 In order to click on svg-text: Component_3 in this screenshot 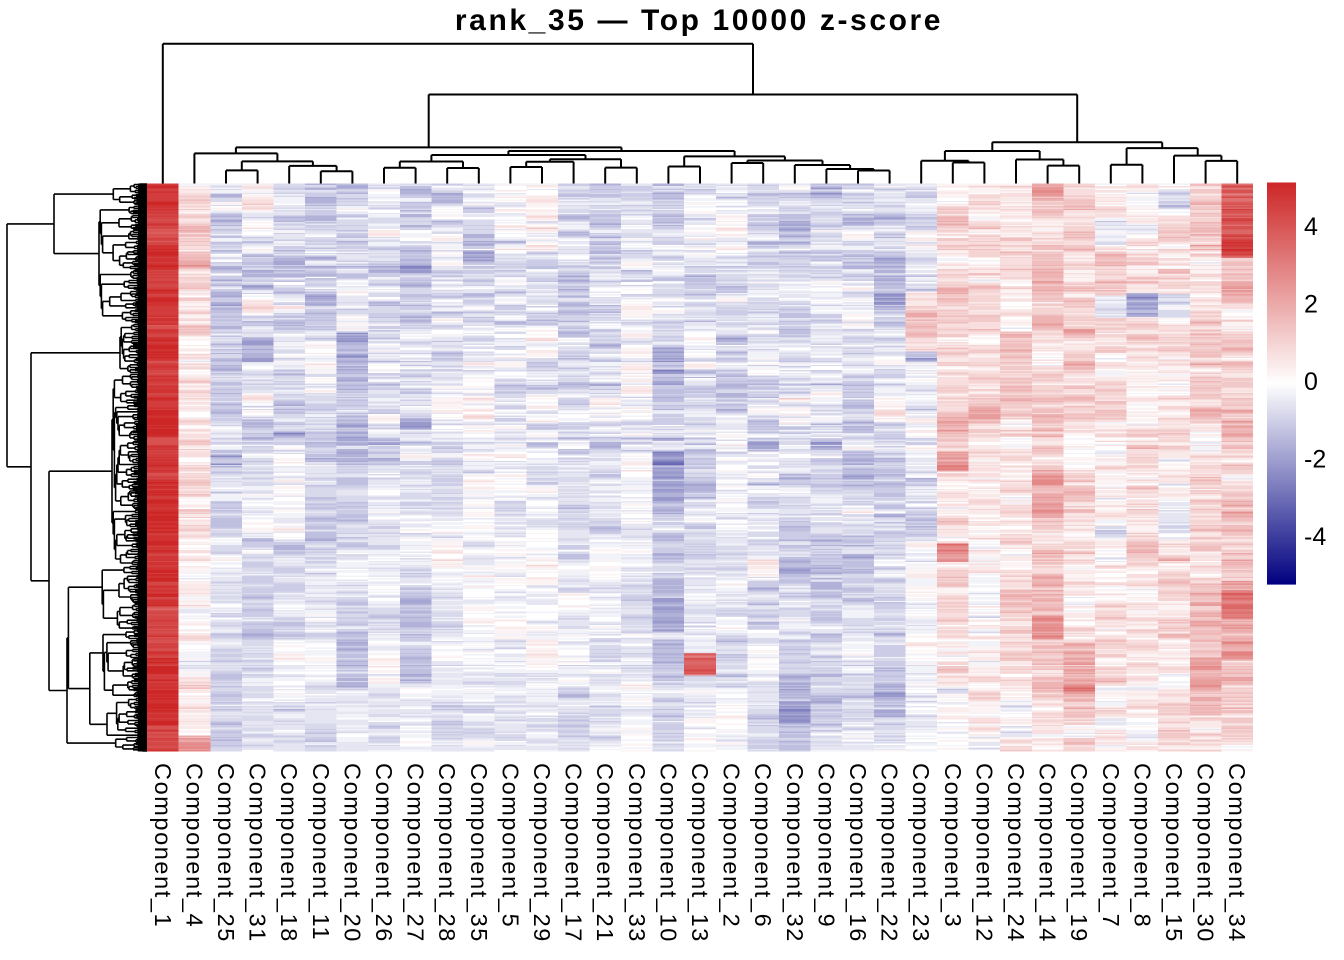, I will do `click(953, 845)`.